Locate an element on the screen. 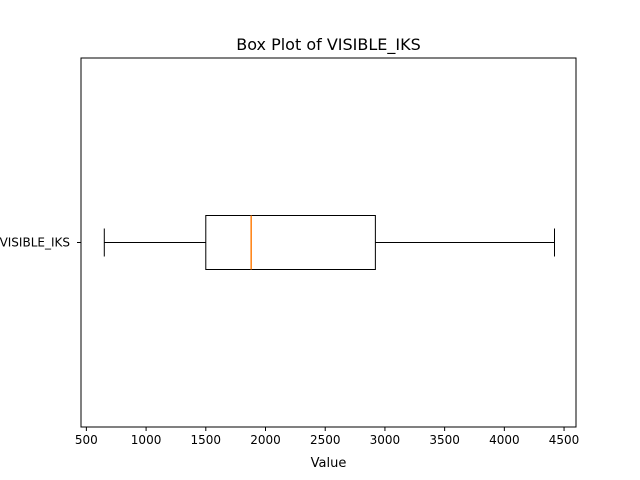 The image size is (640, 480). chart-title: Box Plot of VISIBLE_IKS is located at coordinates (328, 45).